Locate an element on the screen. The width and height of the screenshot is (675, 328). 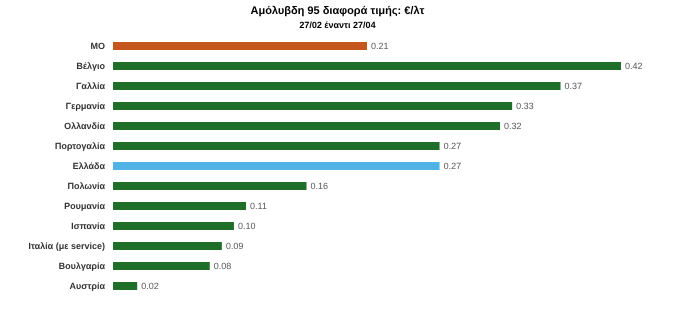
y-tick-label: Βέλγιο is located at coordinates (91, 66).